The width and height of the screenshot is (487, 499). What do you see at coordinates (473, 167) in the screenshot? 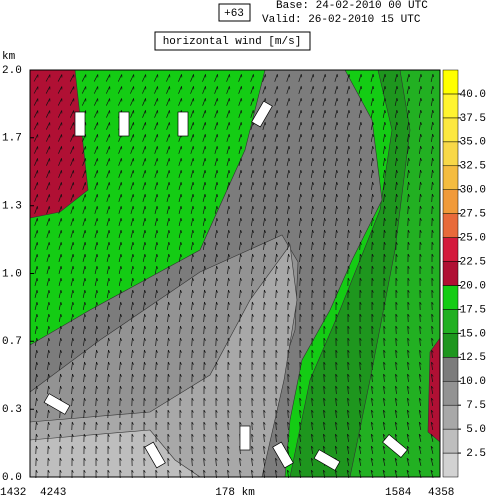
I see `colorbar-label: 32.5` at bounding box center [473, 167].